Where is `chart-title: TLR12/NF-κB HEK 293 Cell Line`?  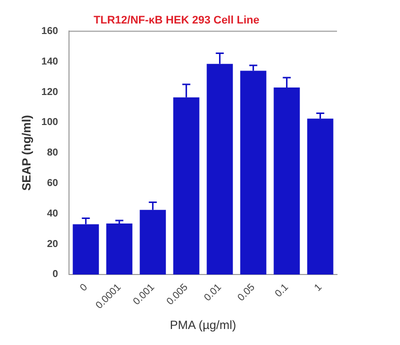
chart-title: TLR12/NF-κB HEK 293 Cell Line is located at coordinates (177, 20).